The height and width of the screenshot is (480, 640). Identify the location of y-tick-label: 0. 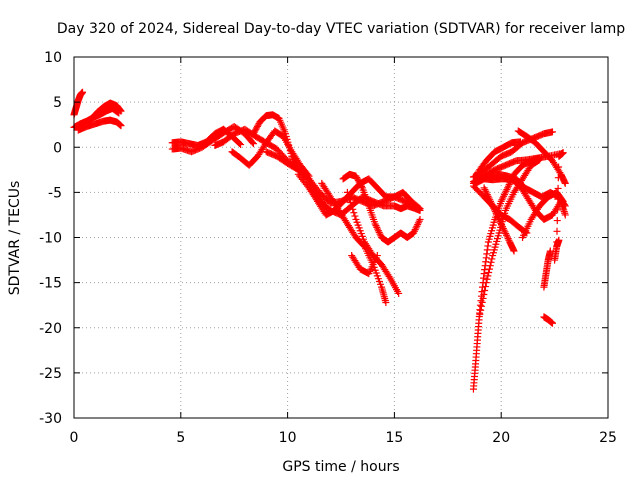
(57, 148).